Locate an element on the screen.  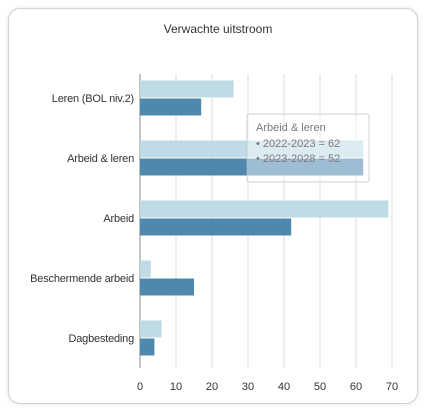
tick-label-40: 40 is located at coordinates (284, 387).